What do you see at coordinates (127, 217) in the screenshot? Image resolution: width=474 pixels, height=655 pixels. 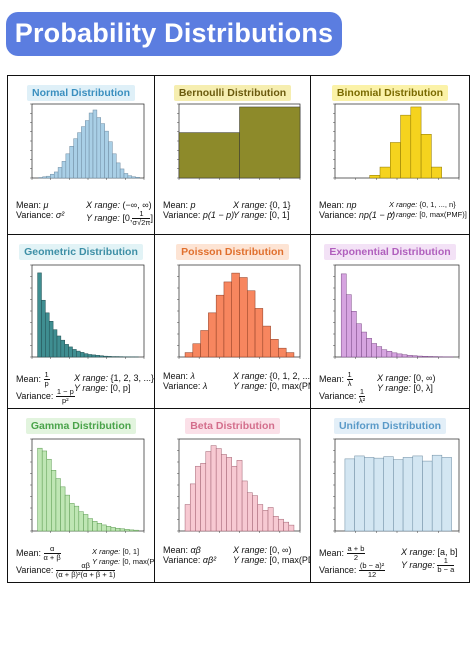 I see `y-range-prefix: [0,` at bounding box center [127, 217].